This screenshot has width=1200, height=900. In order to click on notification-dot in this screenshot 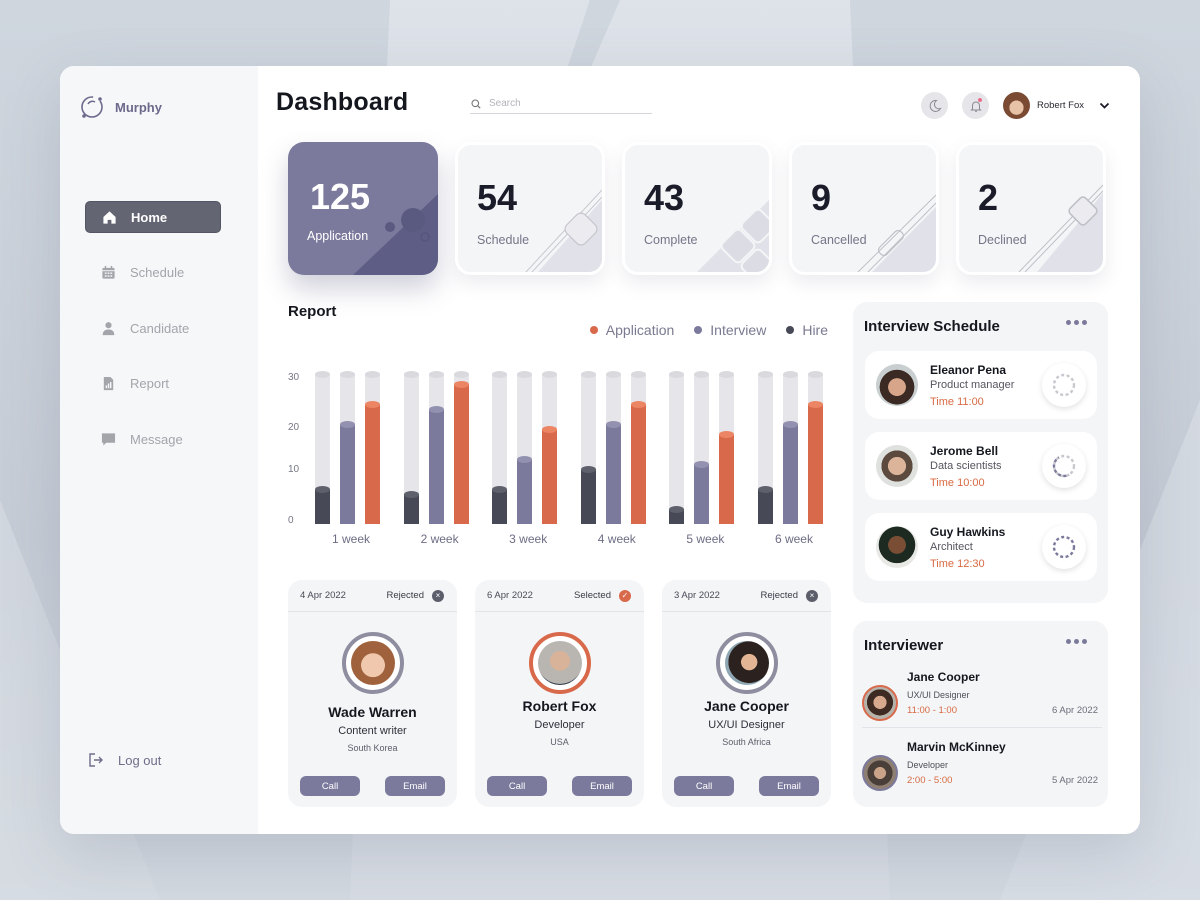, I will do `click(980, 100)`.